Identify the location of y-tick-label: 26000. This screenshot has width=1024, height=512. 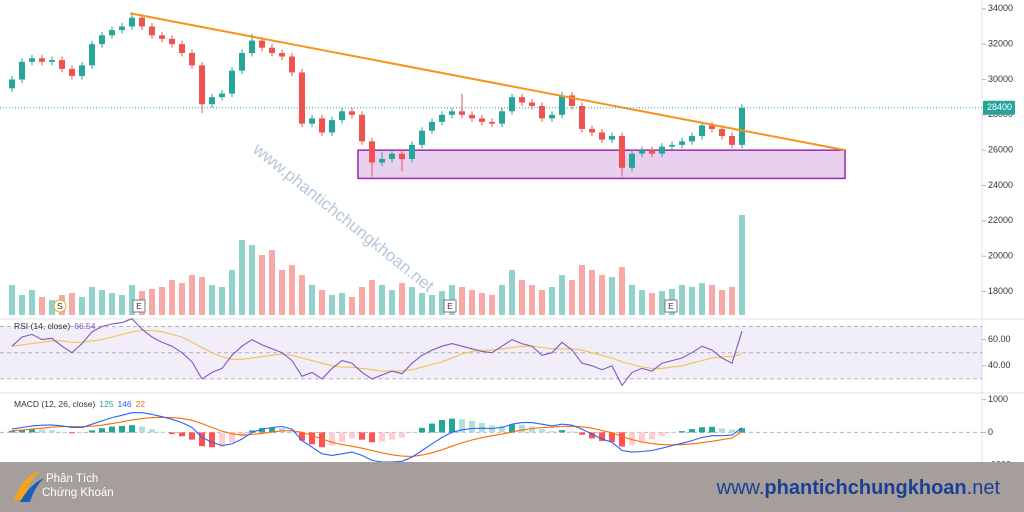
(1000, 150).